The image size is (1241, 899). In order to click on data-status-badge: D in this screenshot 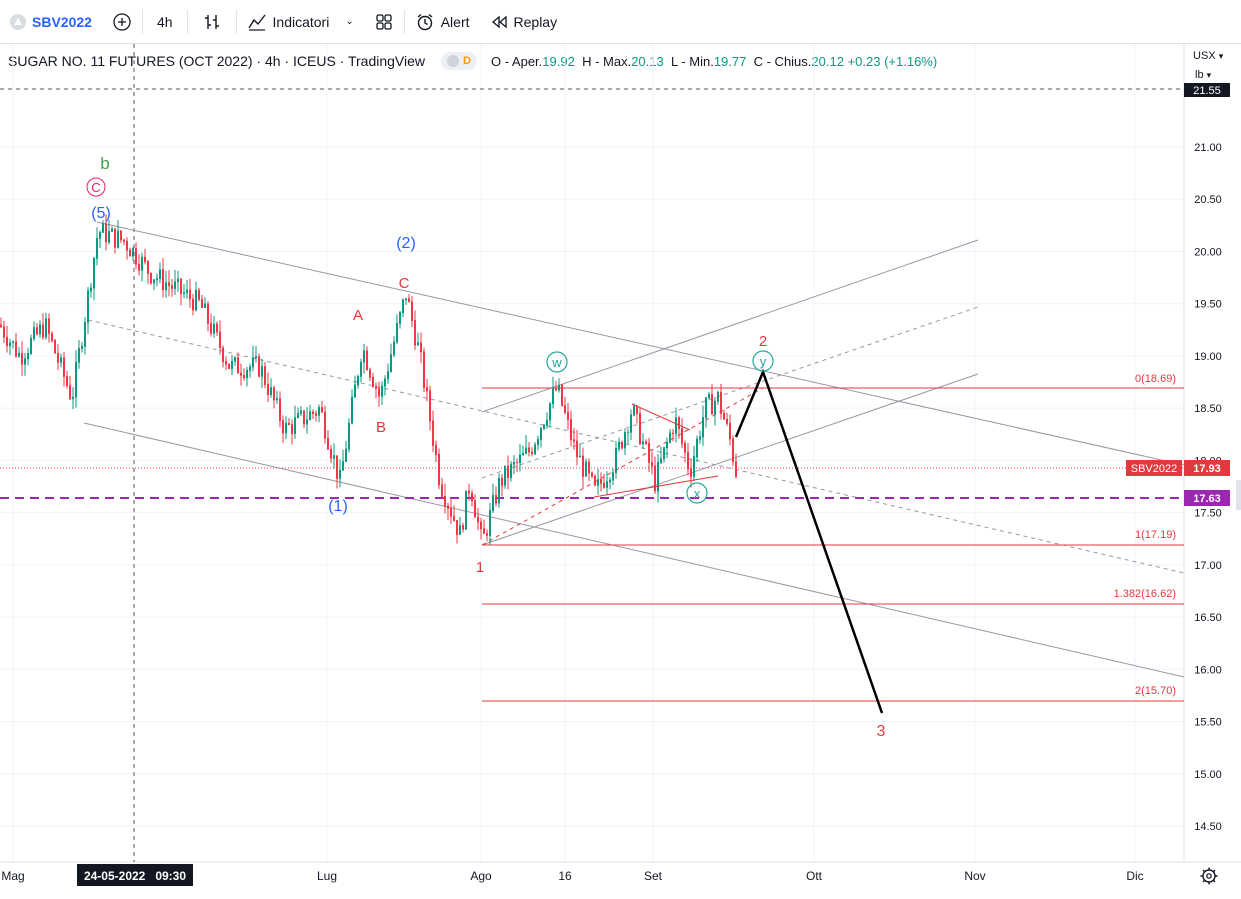, I will do `click(459, 61)`.